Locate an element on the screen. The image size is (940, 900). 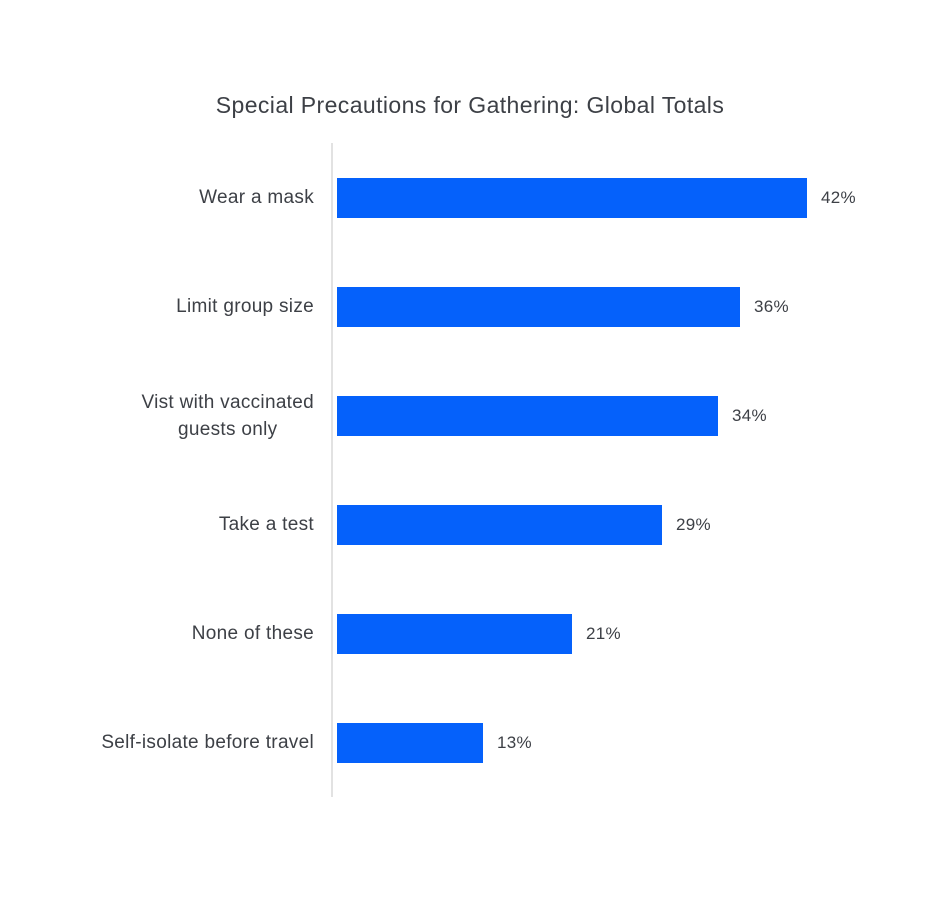
category-label-text: None of these is located at coordinates (252, 633).